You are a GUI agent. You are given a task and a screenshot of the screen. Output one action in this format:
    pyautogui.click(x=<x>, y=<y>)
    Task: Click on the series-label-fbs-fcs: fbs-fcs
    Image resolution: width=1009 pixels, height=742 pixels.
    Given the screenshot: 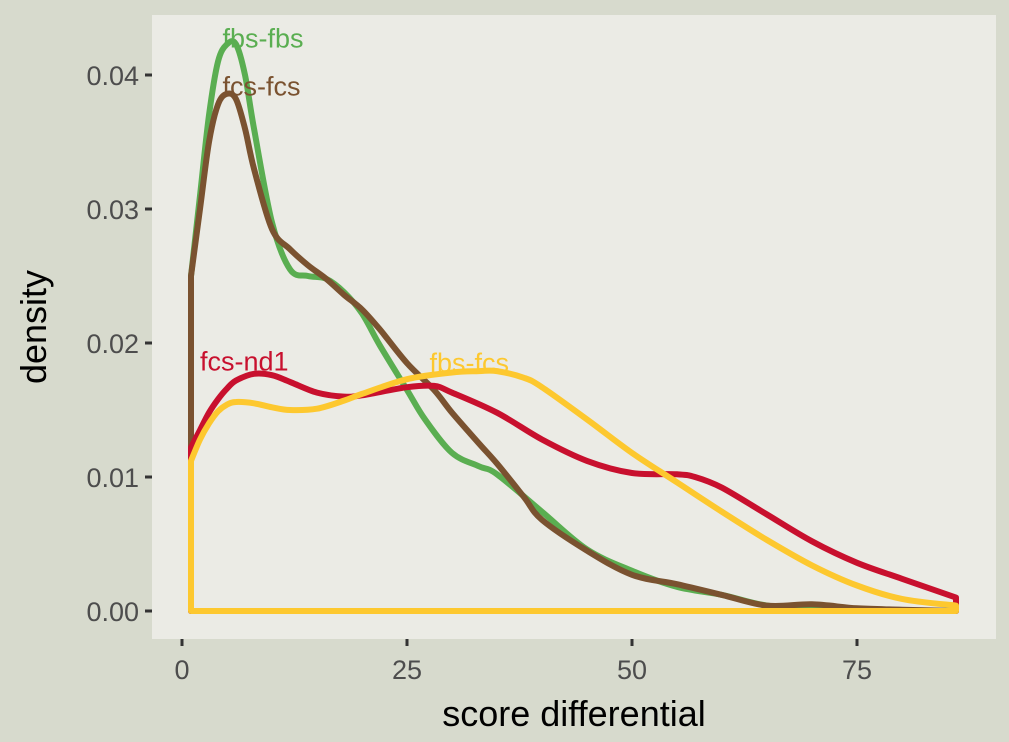 What is the action you would take?
    pyautogui.click(x=470, y=363)
    